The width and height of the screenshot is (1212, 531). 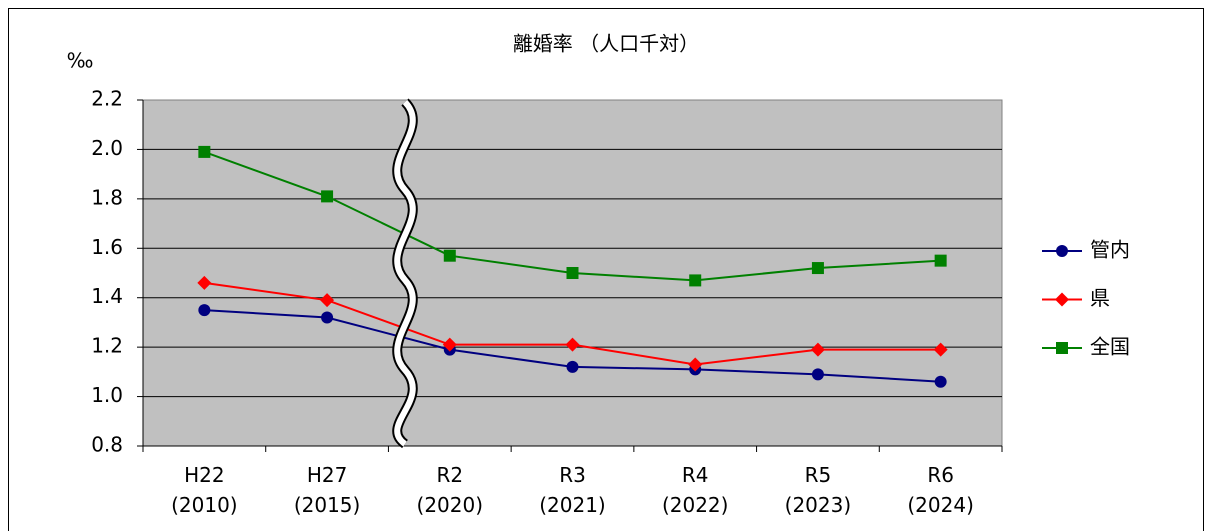 I want to click on y-tick-label: 2.2, so click(x=107, y=99).